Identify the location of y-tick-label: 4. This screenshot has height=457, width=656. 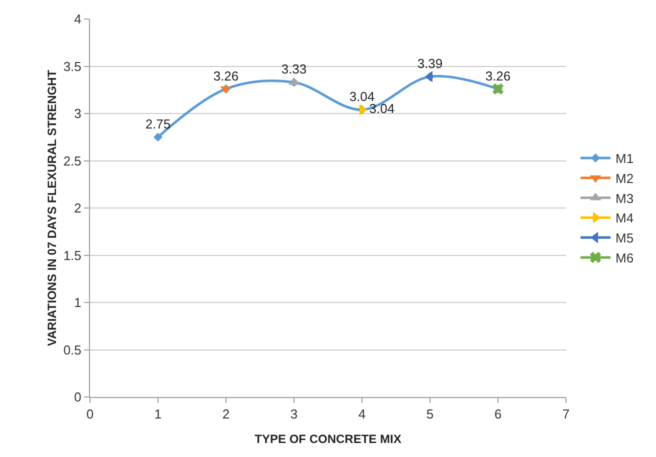
(78, 19).